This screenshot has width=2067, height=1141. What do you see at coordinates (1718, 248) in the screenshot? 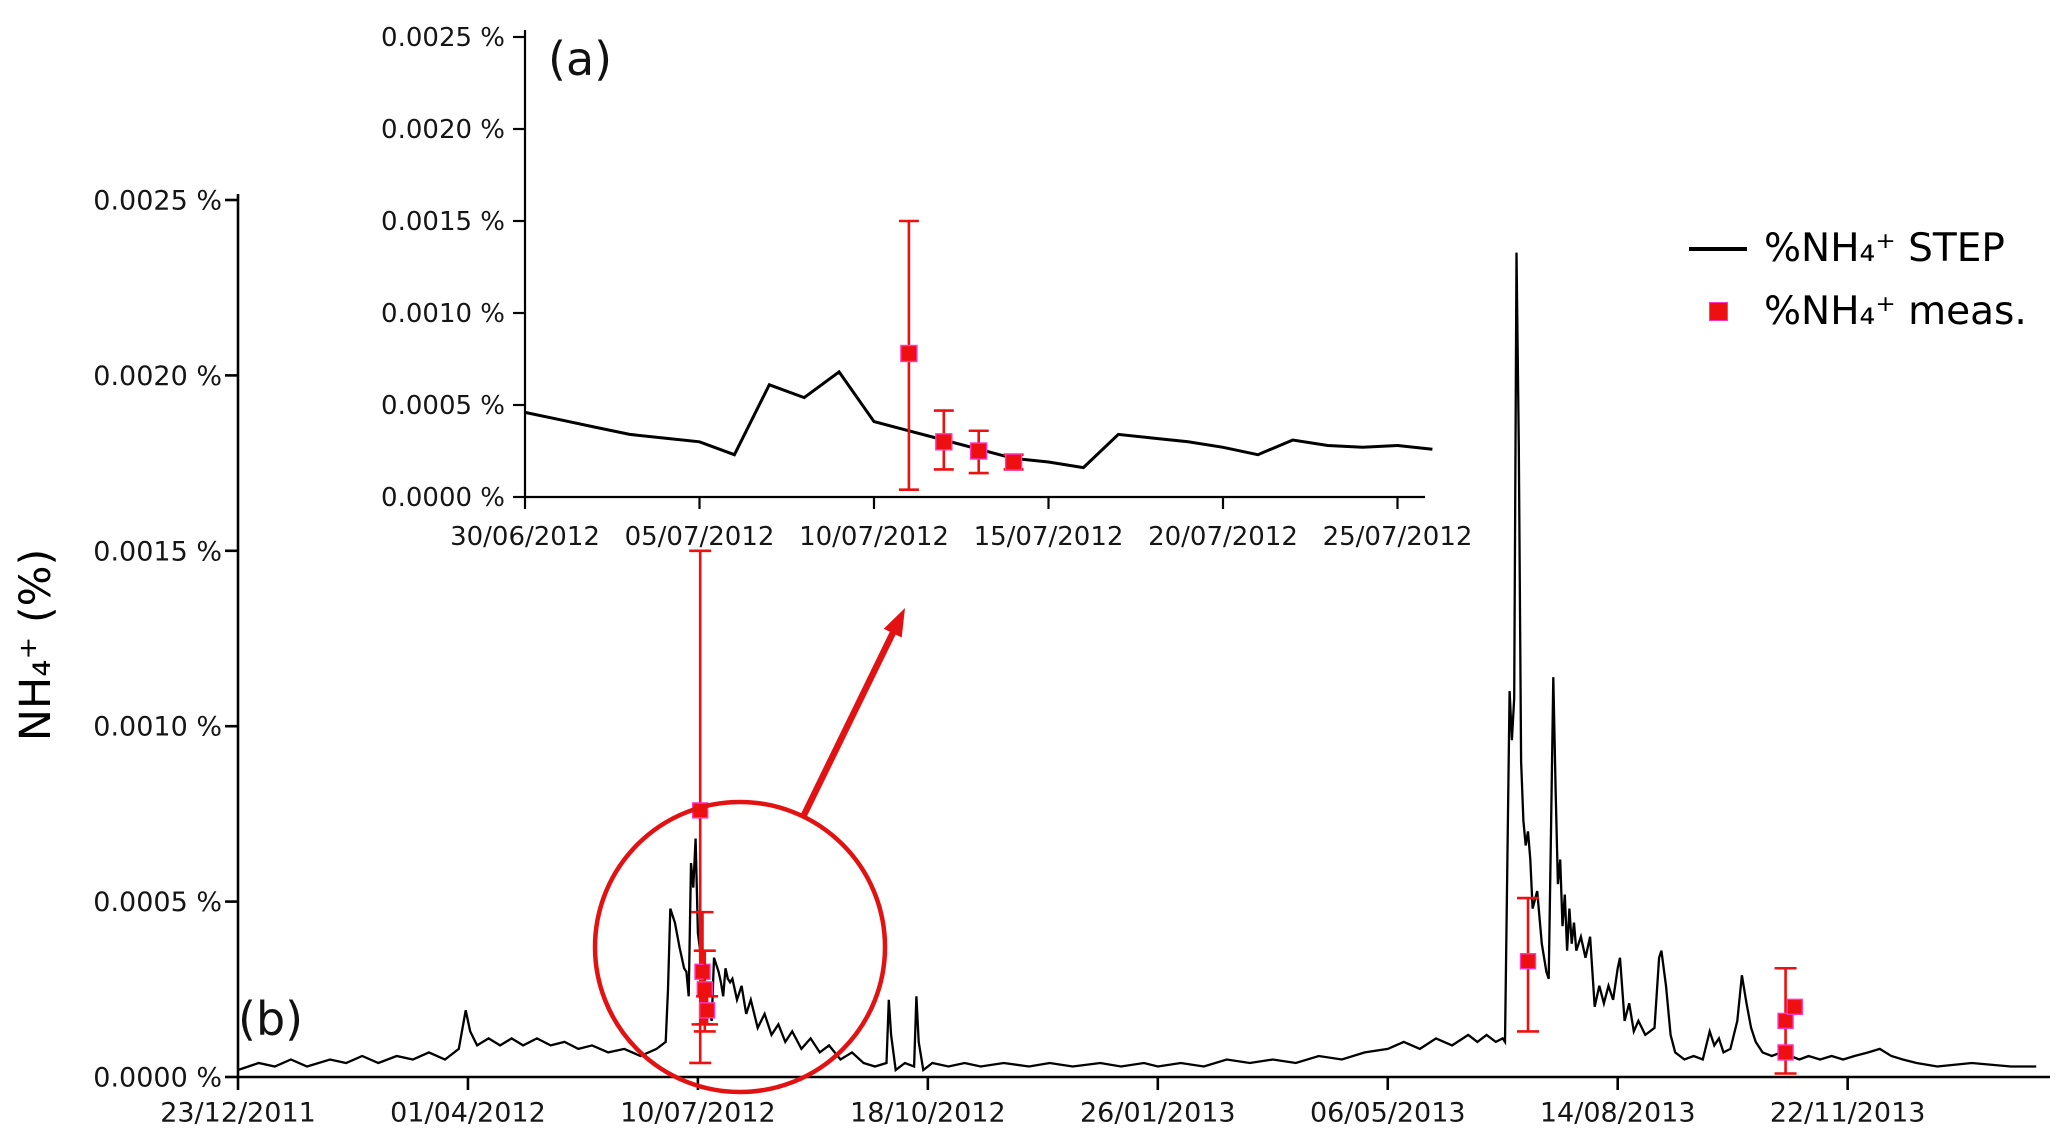
I see `step-line-swatch-icon` at bounding box center [1718, 248].